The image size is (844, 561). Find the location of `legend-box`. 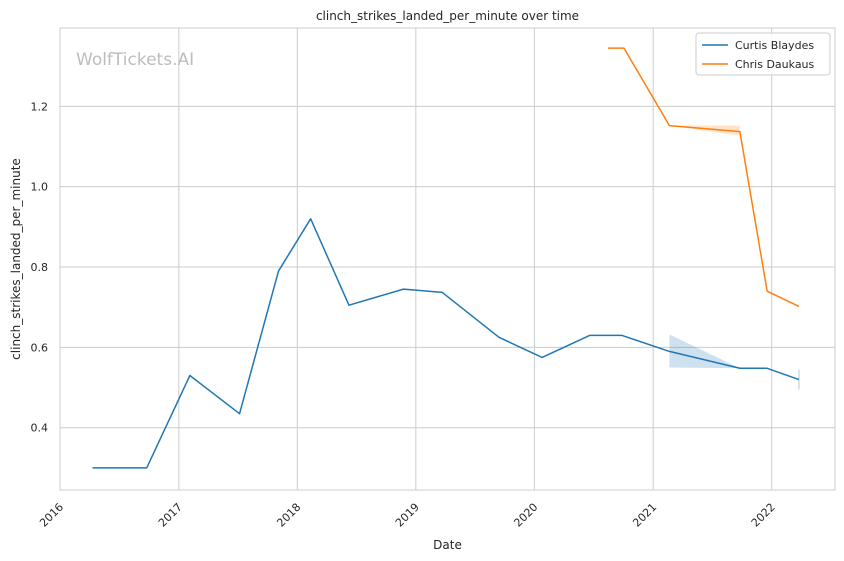

legend-box is located at coordinates (763, 54).